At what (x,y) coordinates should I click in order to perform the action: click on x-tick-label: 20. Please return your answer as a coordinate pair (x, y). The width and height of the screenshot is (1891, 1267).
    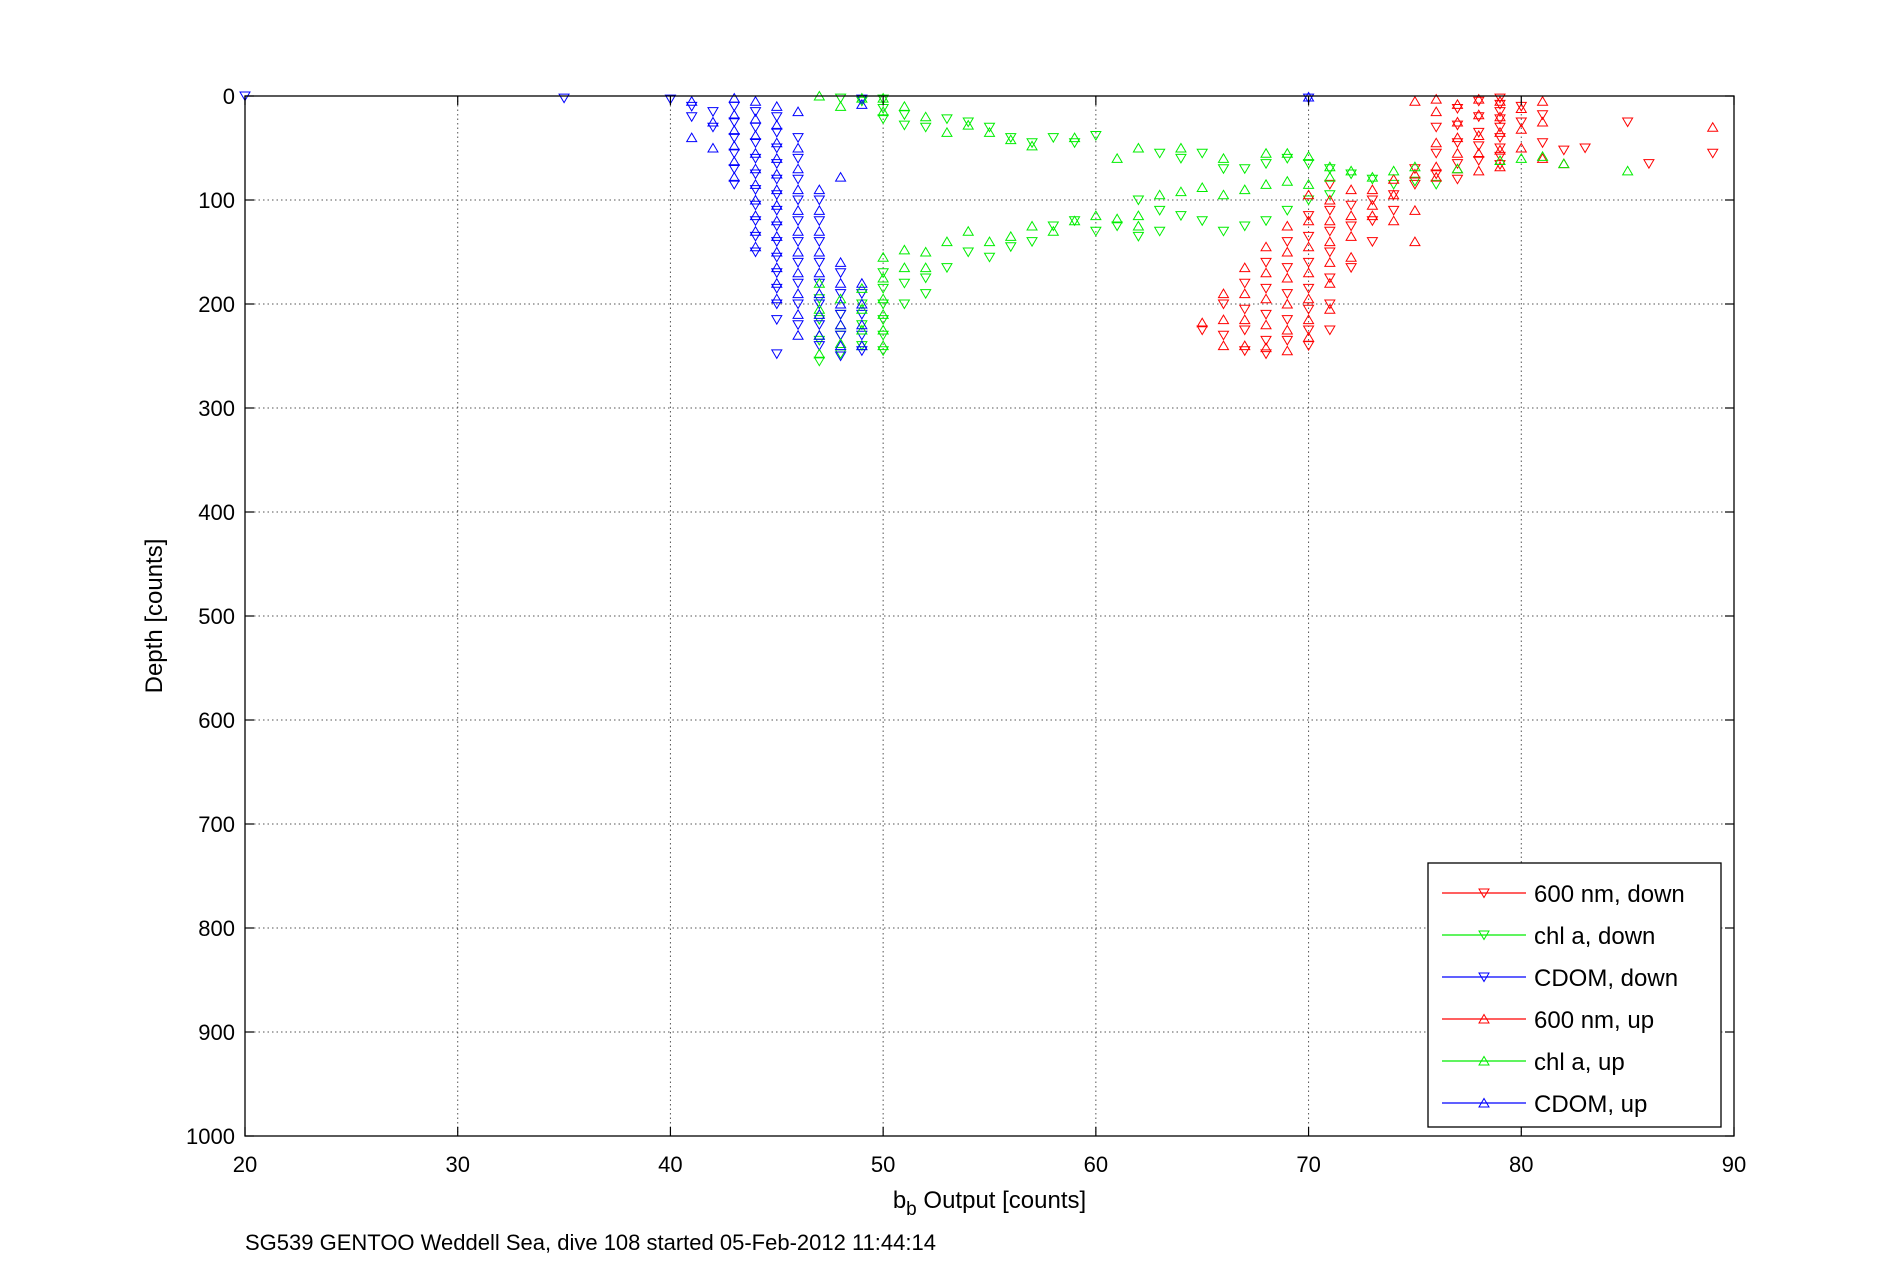
    Looking at the image, I should click on (245, 1164).